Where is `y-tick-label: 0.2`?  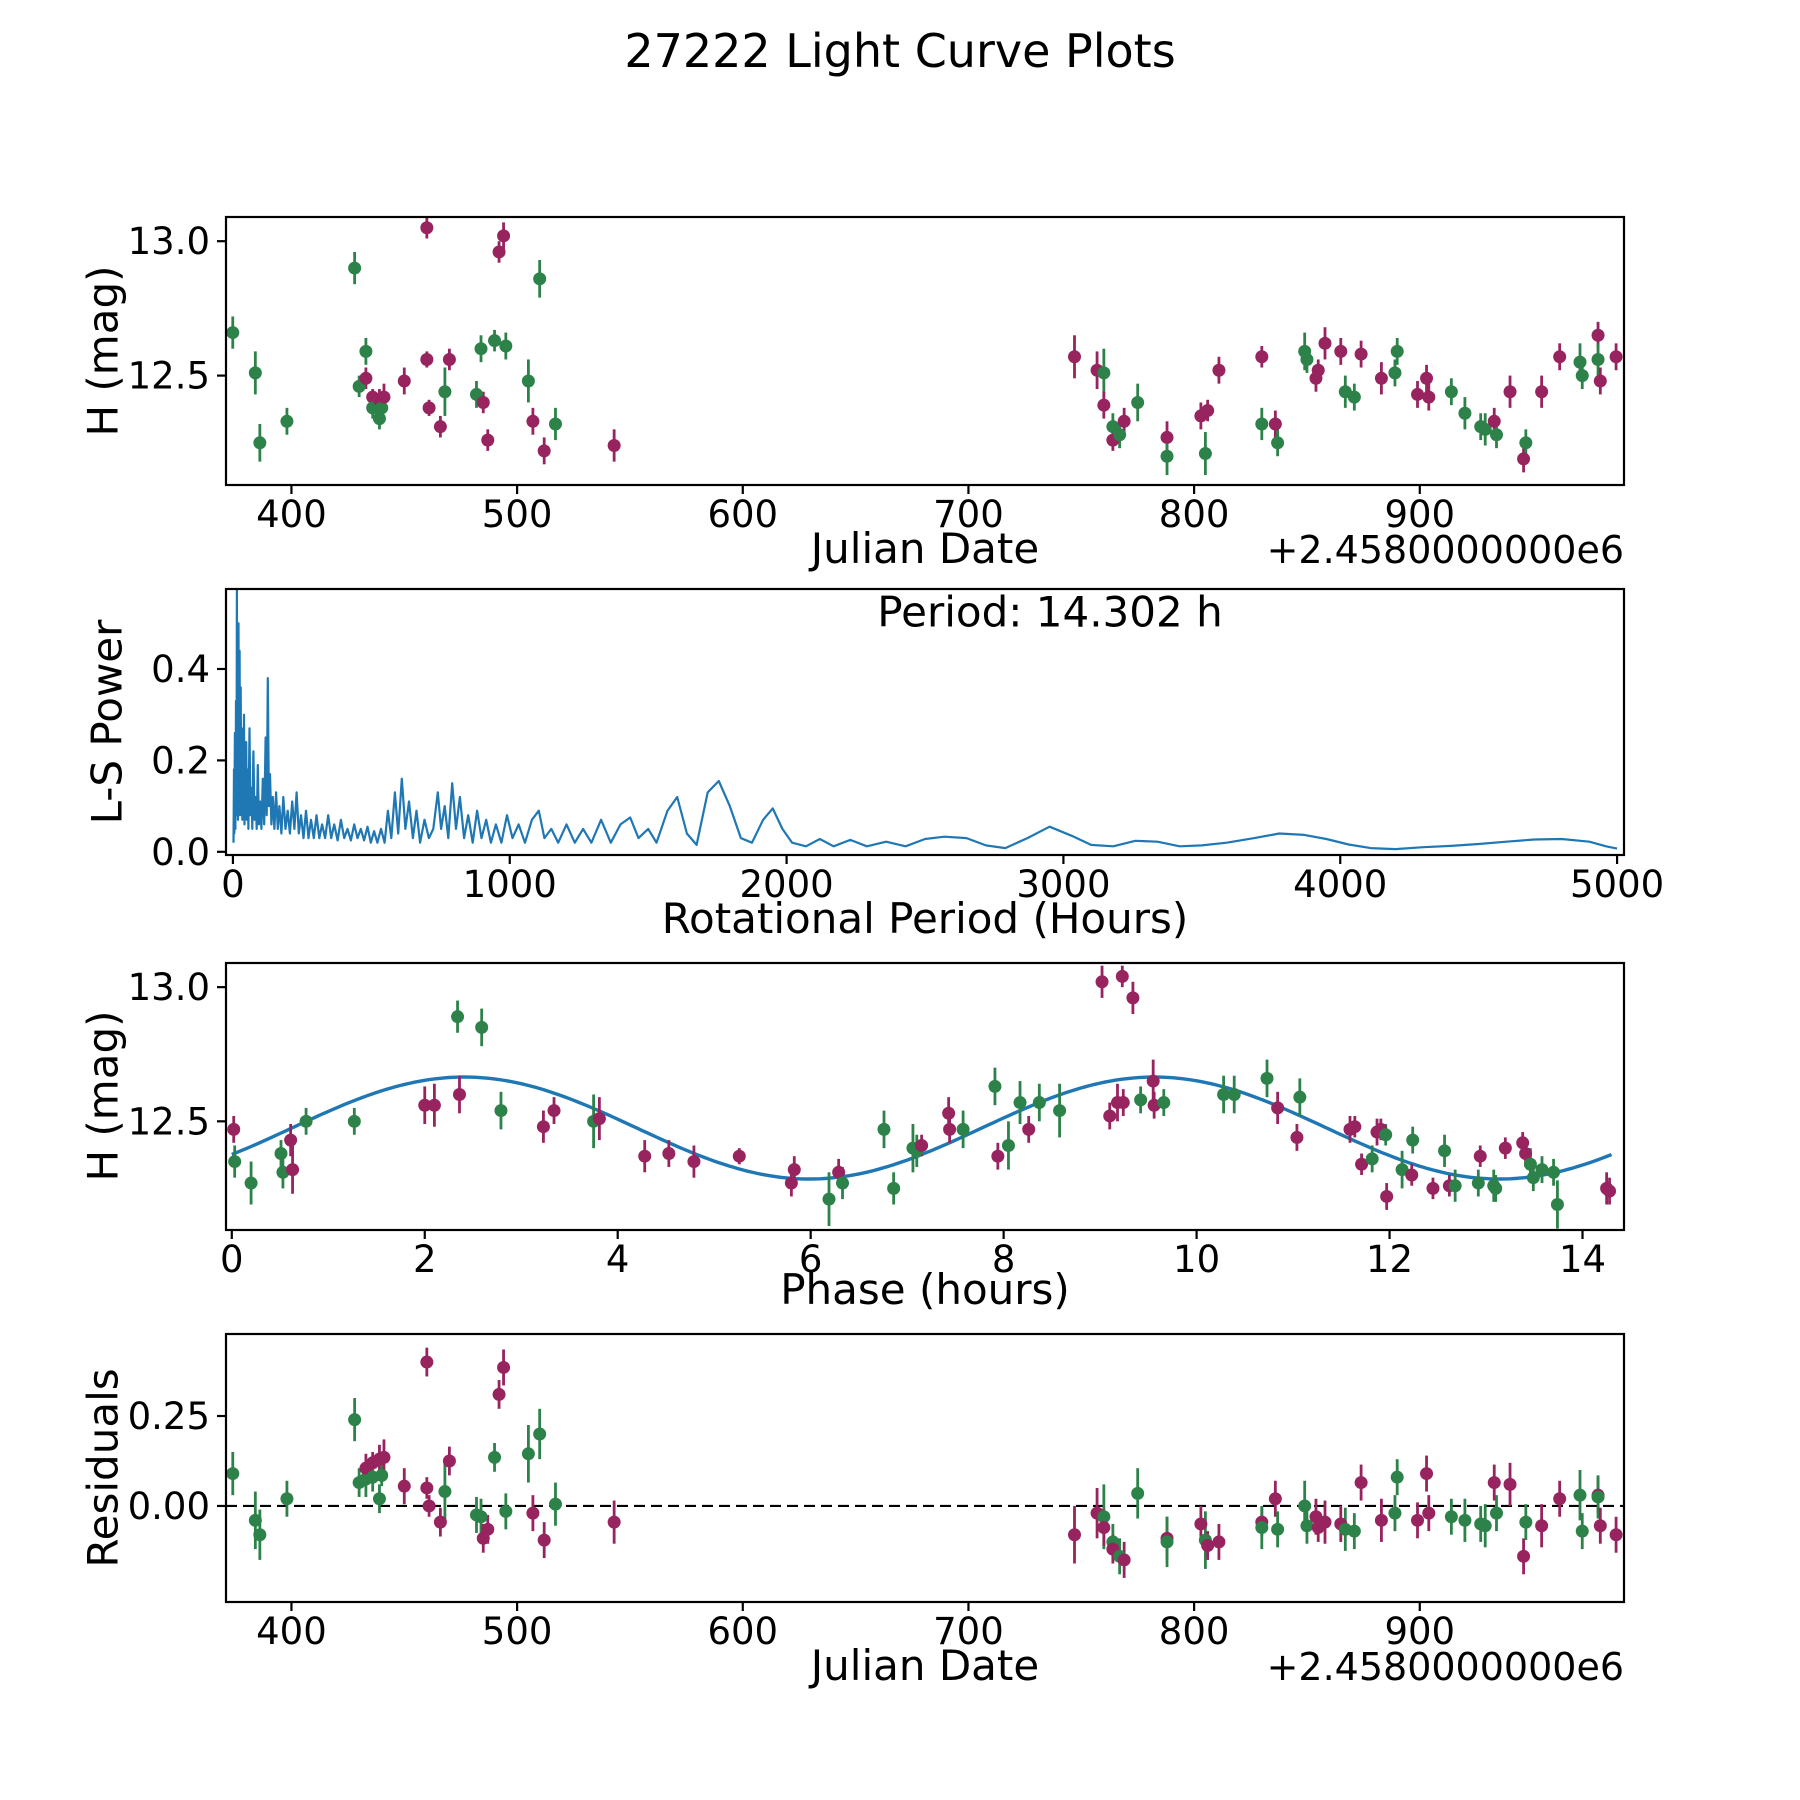
y-tick-label: 0.2 is located at coordinates (180, 760).